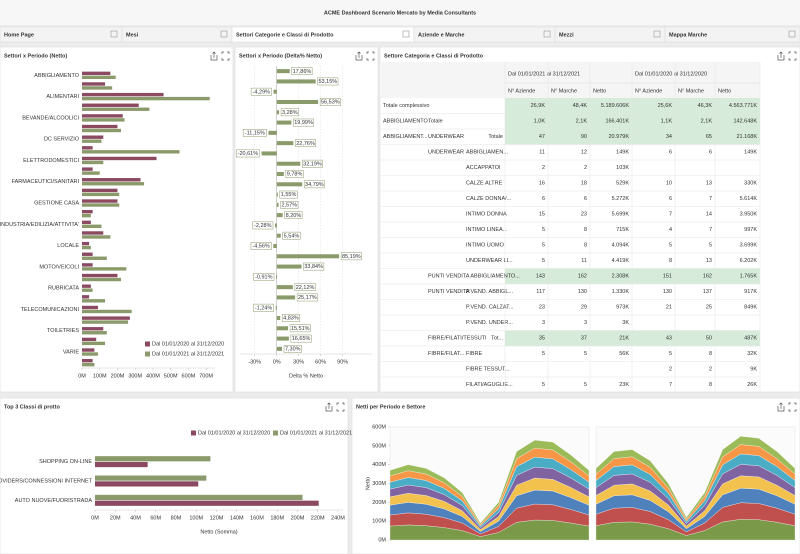  Describe the element at coordinates (584, 339) in the screenshot. I see `cell-value: 37` at that location.